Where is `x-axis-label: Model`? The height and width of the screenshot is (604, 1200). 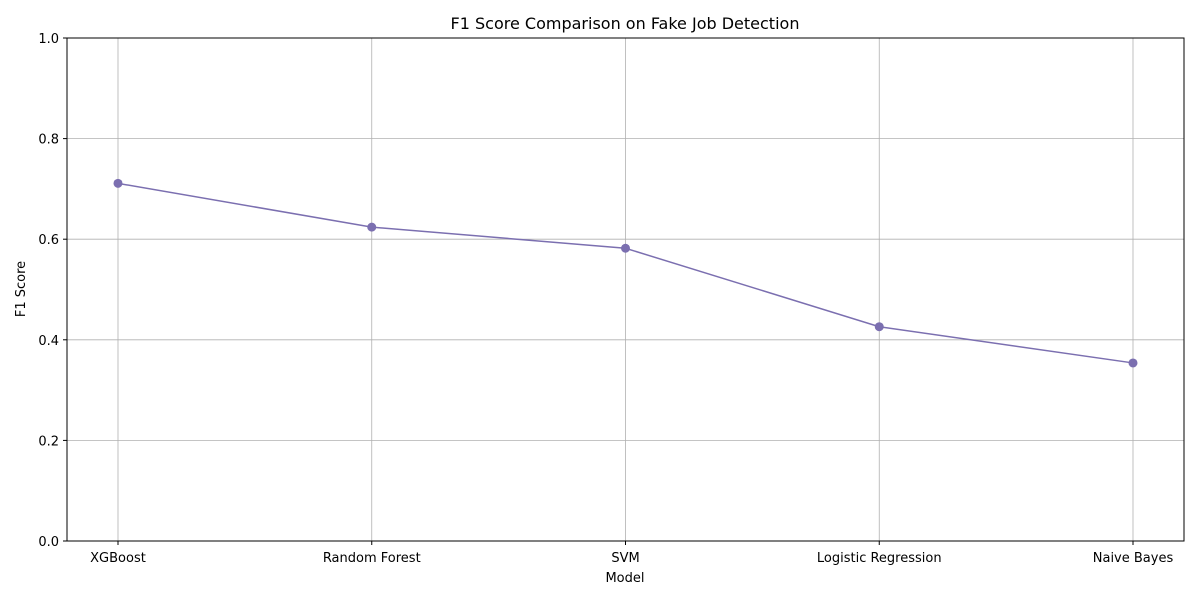 x-axis-label: Model is located at coordinates (624, 578).